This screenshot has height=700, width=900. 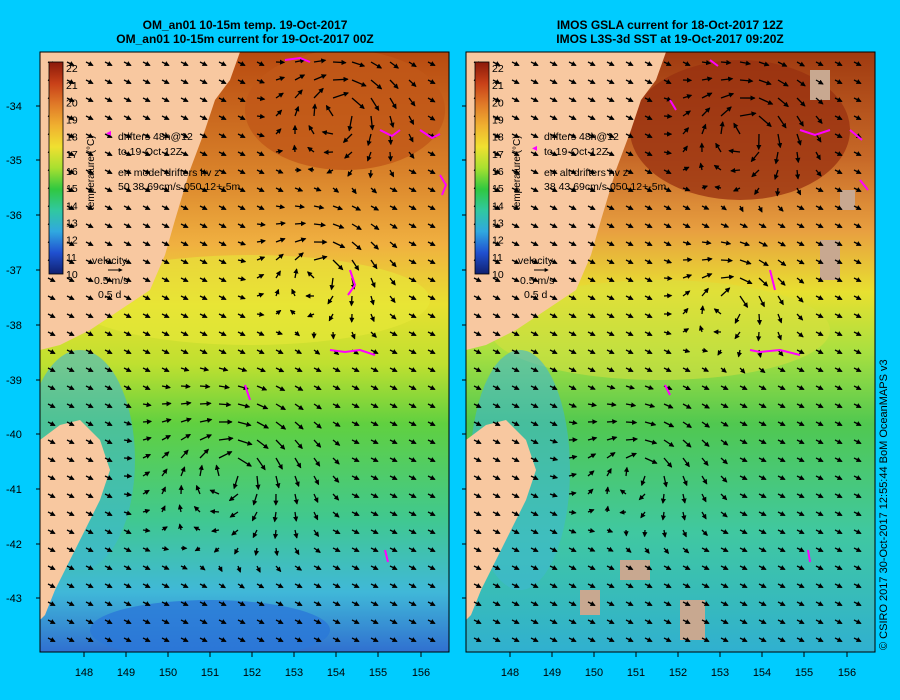 I want to click on colorbar-tick-label: 21, so click(x=72, y=86).